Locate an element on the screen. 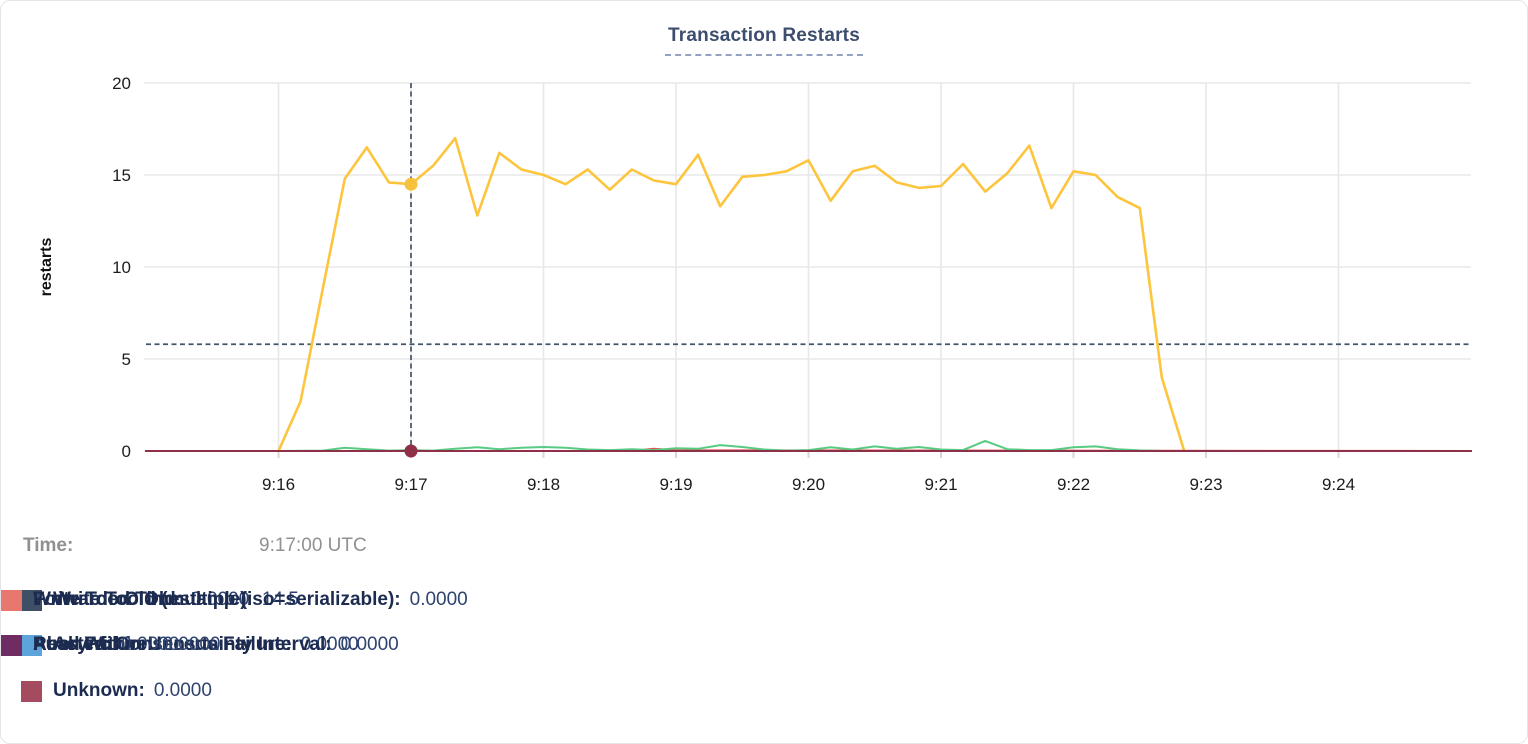 The width and height of the screenshot is (1528, 744). x-tick-label: 9:17 is located at coordinates (410, 484).